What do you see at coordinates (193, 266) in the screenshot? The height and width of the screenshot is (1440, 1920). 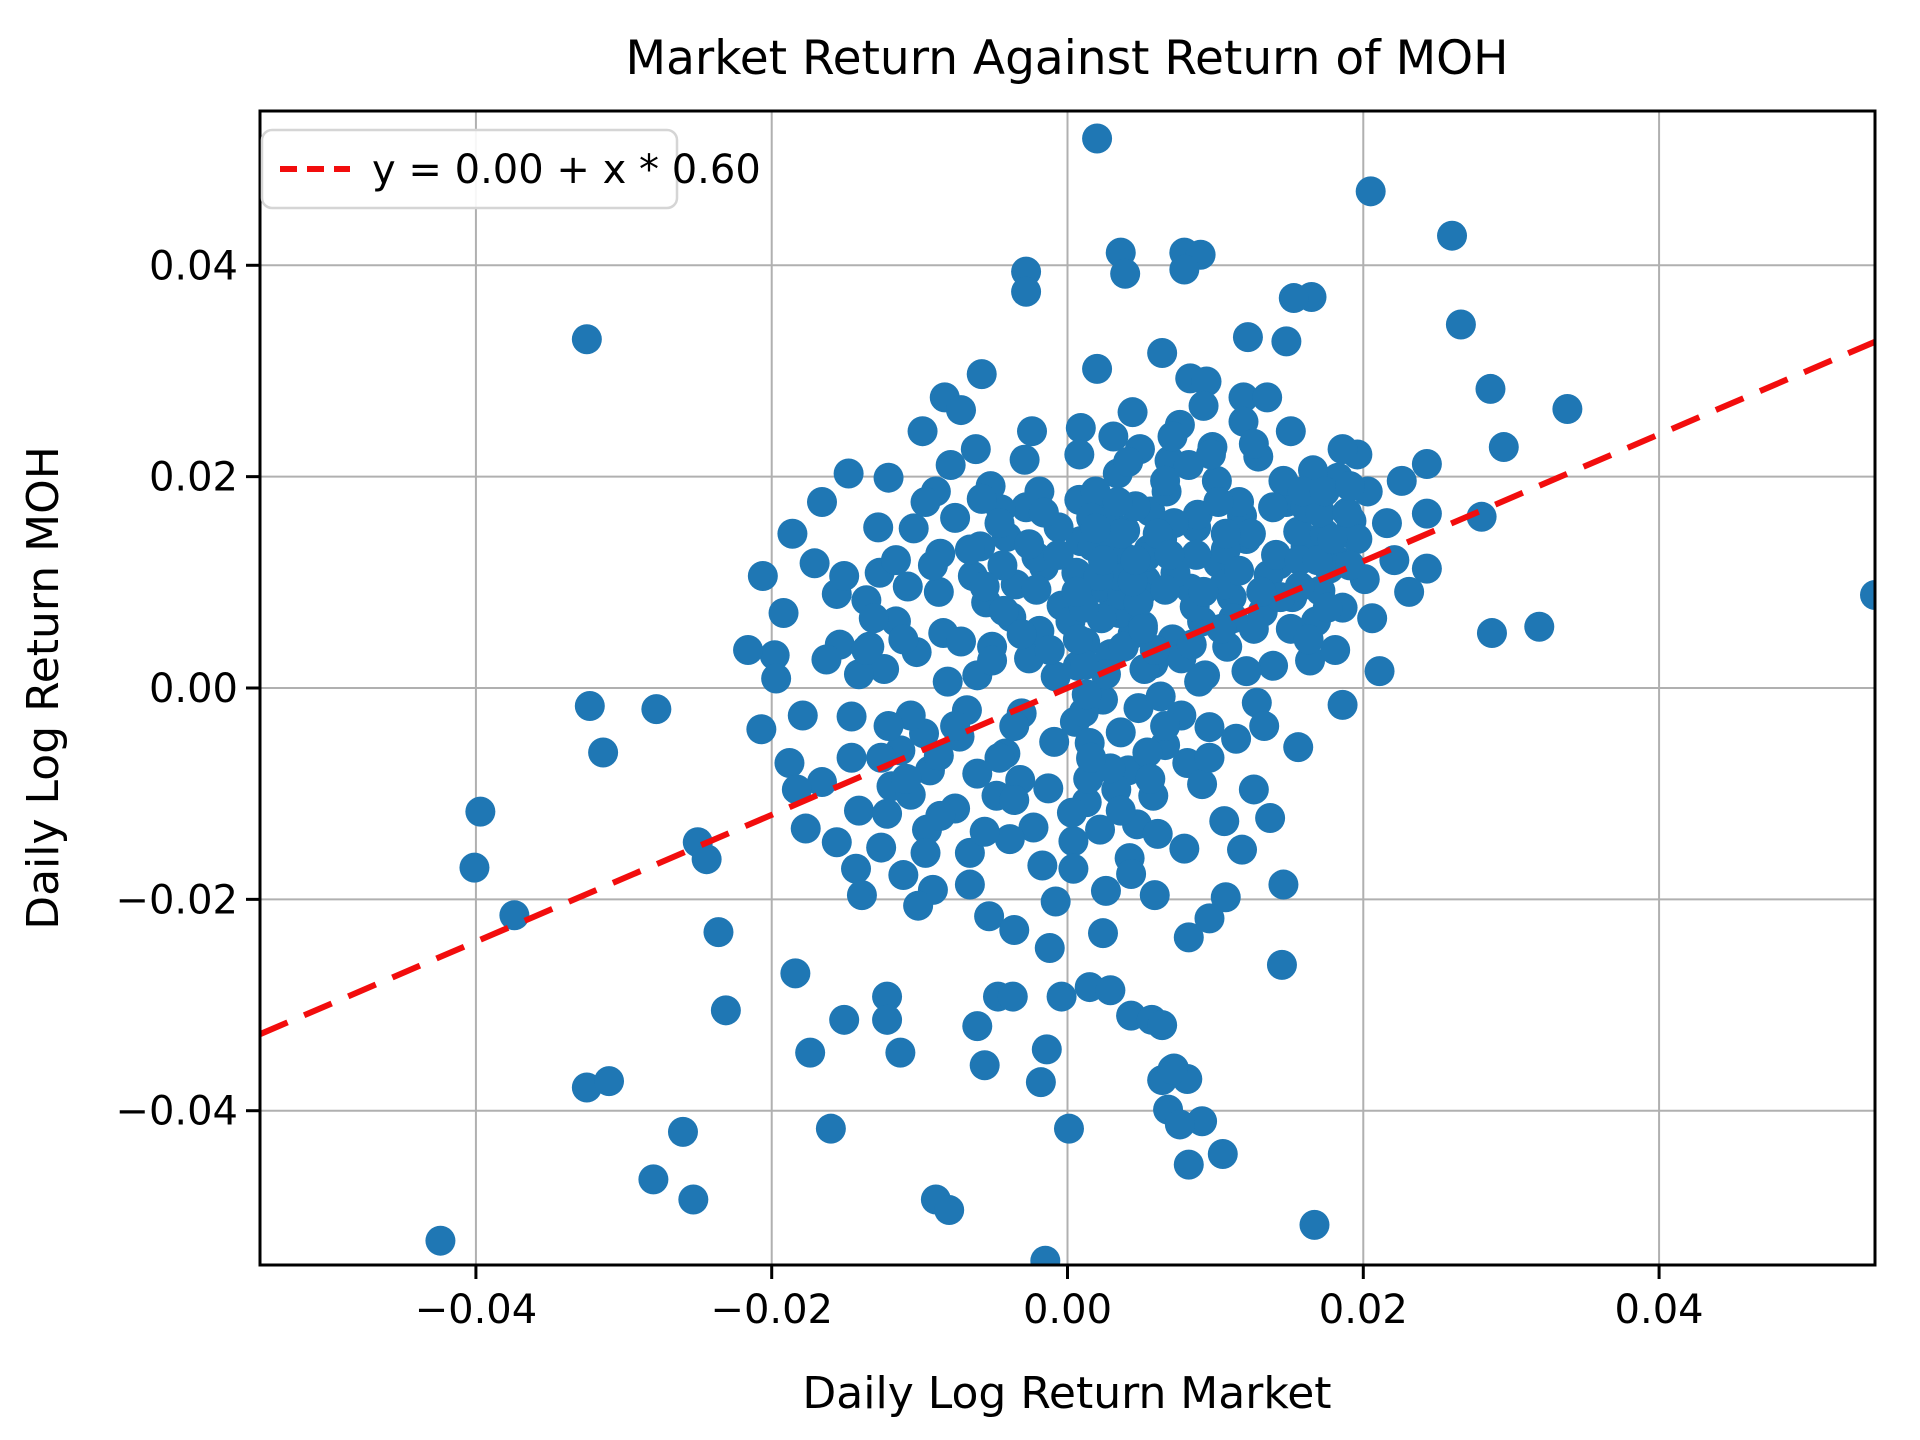 I see `y-tick-label: 0.04` at bounding box center [193, 266].